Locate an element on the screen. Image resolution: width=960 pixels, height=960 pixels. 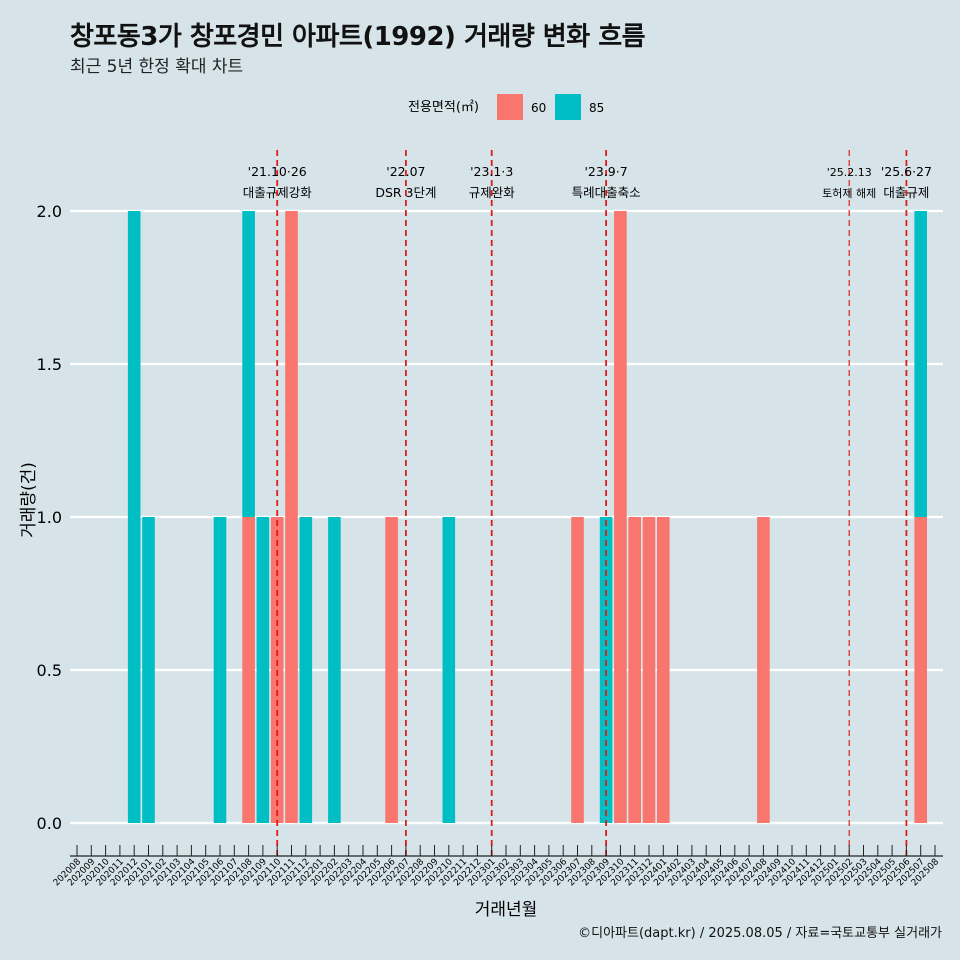
event-date: '21.10·26 is located at coordinates (277, 171).